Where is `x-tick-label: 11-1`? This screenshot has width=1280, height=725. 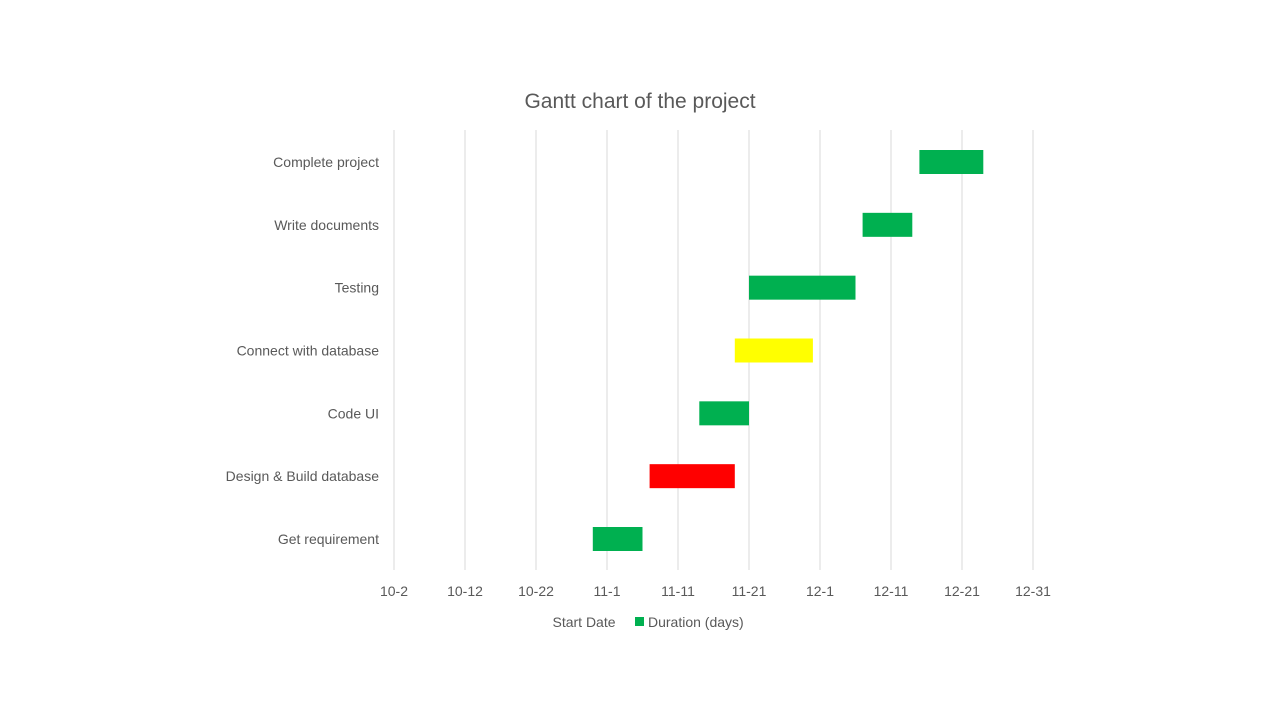
x-tick-label: 11-1 is located at coordinates (607, 591).